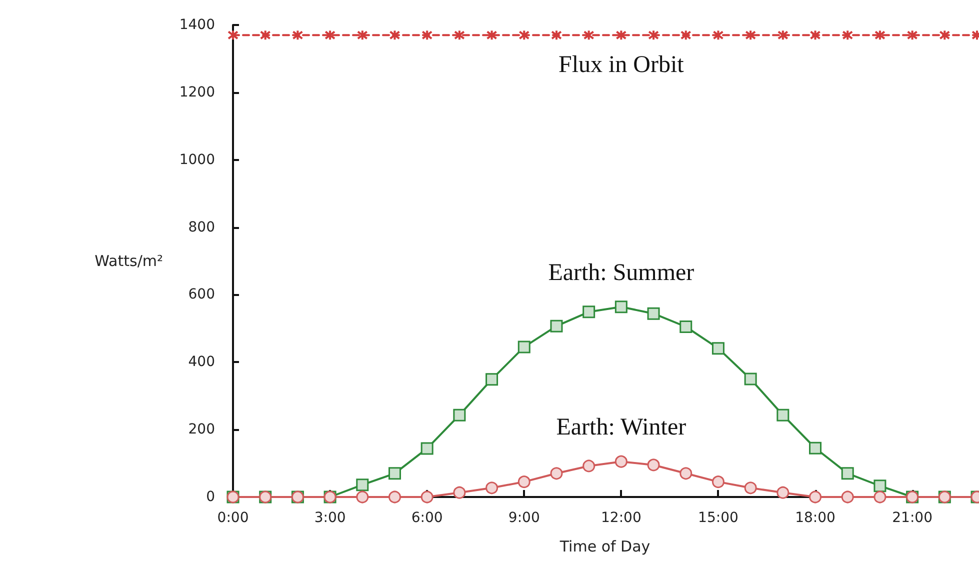 The height and width of the screenshot is (583, 979). What do you see at coordinates (197, 25) in the screenshot?
I see `y-tick-label: 1400` at bounding box center [197, 25].